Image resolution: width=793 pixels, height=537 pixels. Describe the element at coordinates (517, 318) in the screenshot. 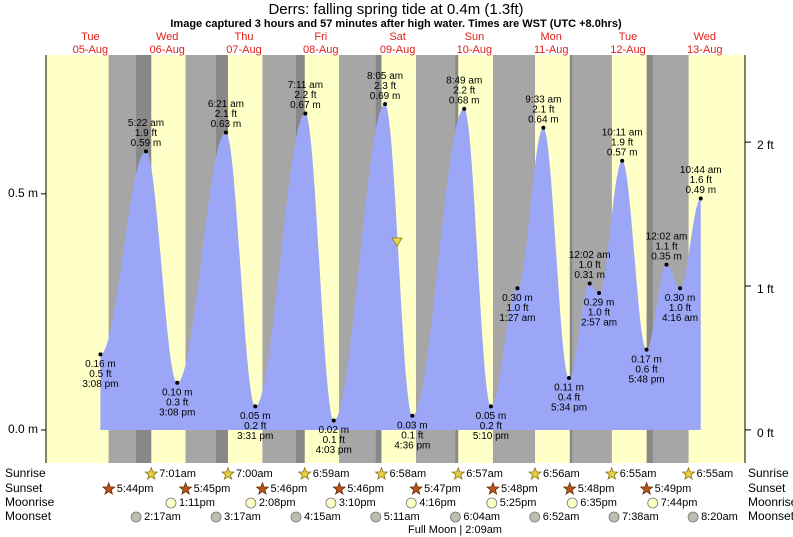

I see `tide-label: 1:27 am` at that location.